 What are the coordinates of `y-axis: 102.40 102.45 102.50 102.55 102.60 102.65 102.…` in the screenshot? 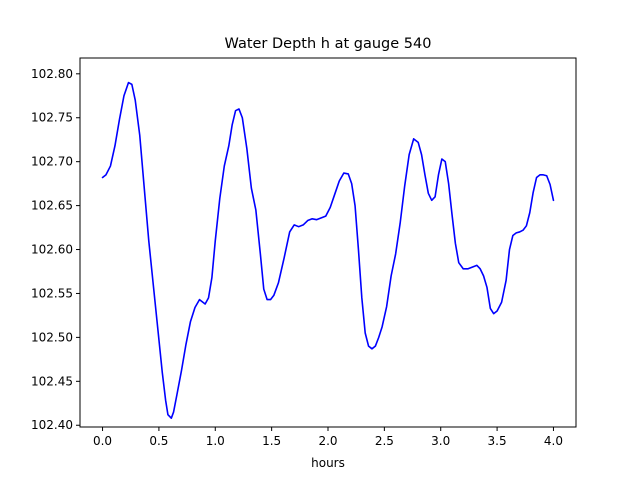 It's located at (55, 249).